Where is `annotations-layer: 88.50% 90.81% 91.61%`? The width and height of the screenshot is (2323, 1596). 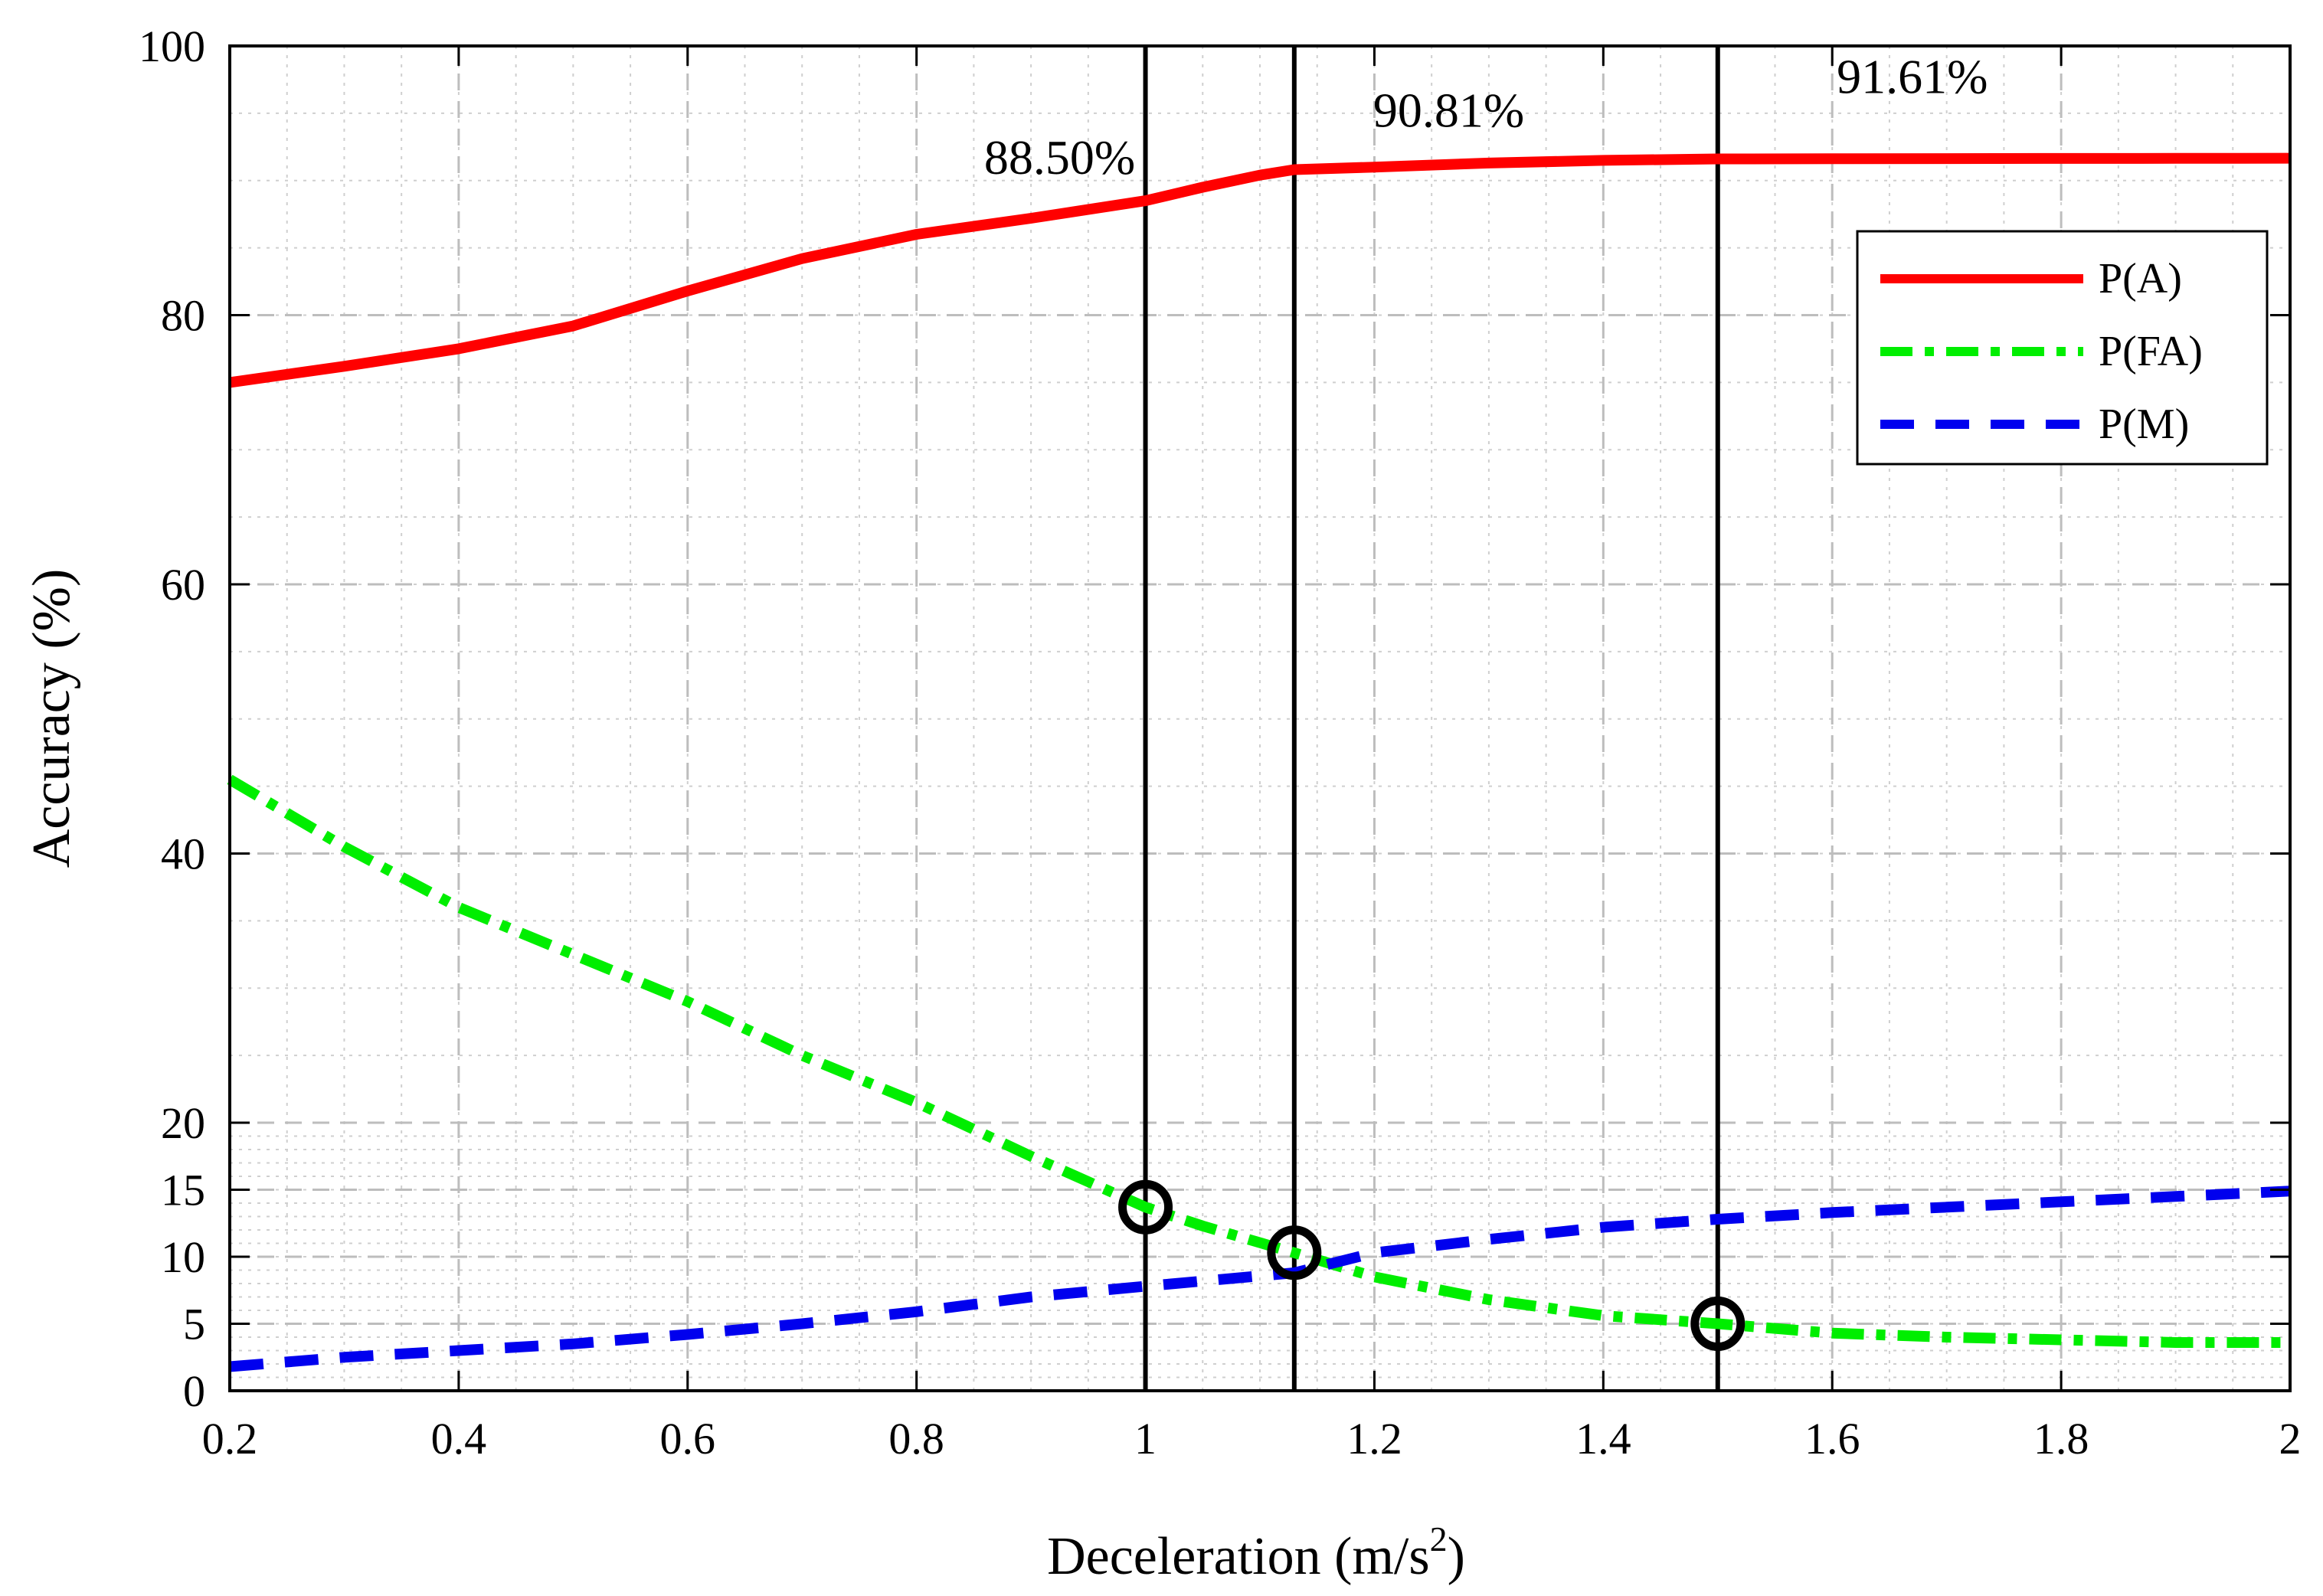
annotations-layer: 88.50% 90.81% 91.61% is located at coordinates (1486, 118).